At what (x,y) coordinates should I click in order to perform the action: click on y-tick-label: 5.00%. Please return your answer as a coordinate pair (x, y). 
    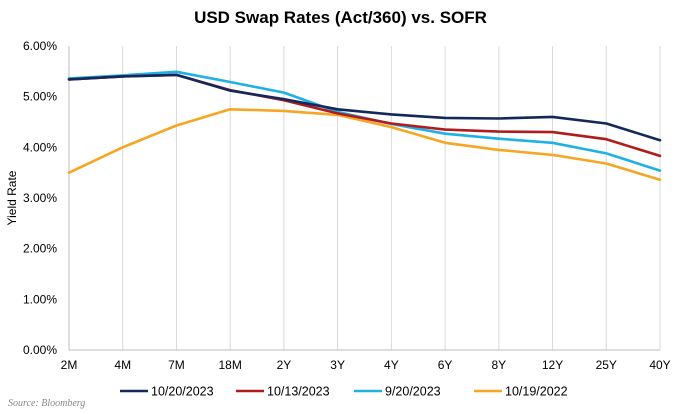
    Looking at the image, I should click on (40, 97).